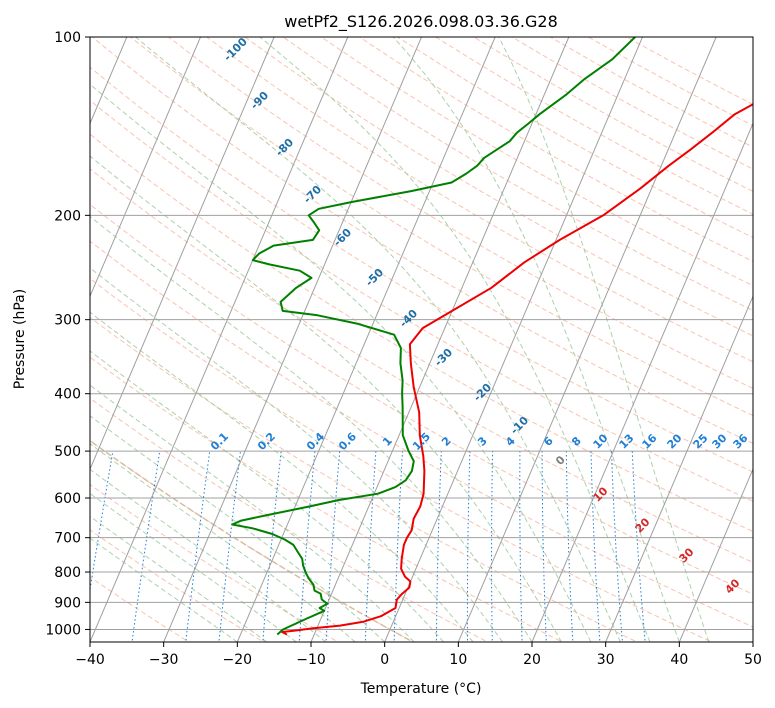 Image resolution: width=775 pixels, height=708 pixels. I want to click on x-tick-label: 40, so click(679, 660).